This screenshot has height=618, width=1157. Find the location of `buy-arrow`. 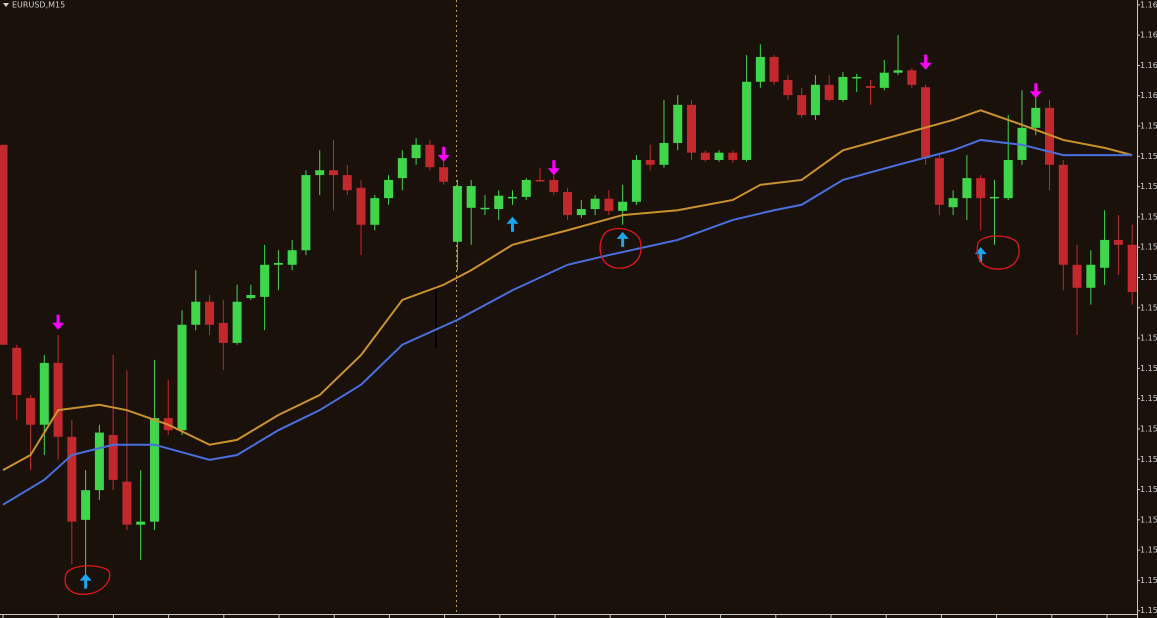

buy-arrow is located at coordinates (512, 224).